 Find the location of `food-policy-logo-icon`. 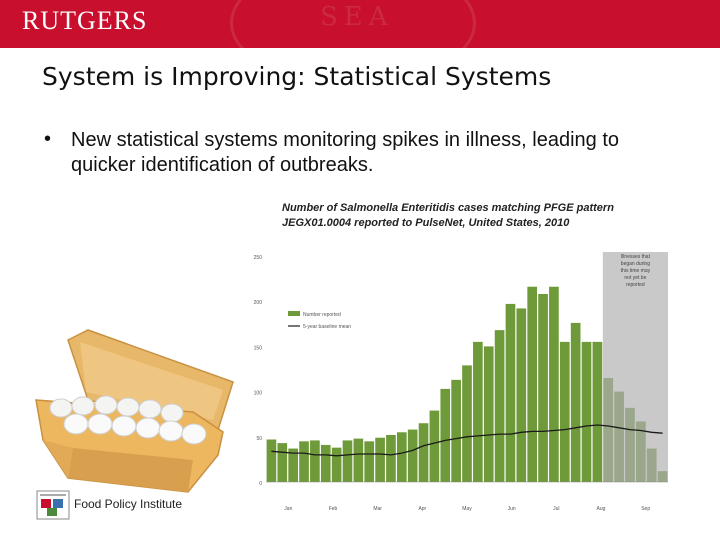

food-policy-logo-icon is located at coordinates (53, 505).